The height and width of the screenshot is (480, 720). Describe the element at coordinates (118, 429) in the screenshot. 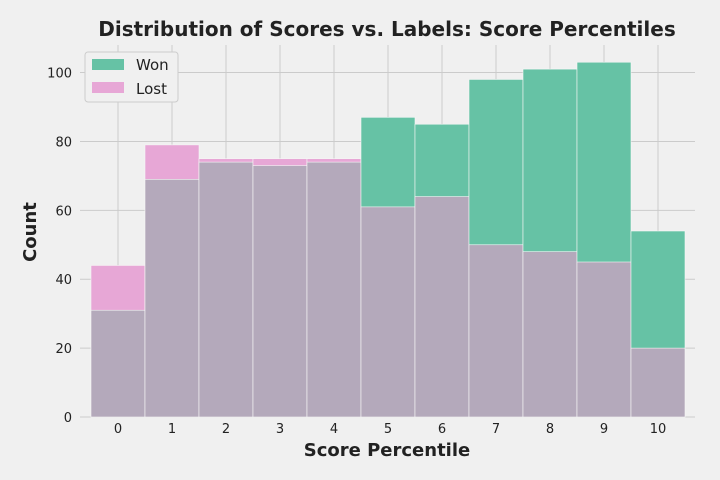

I see `x-tick-label: 0` at that location.